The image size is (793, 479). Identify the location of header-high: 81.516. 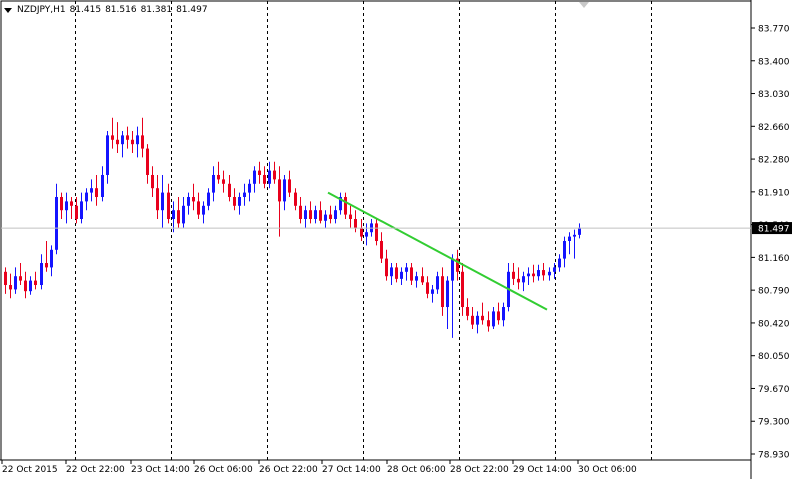
(121, 10).